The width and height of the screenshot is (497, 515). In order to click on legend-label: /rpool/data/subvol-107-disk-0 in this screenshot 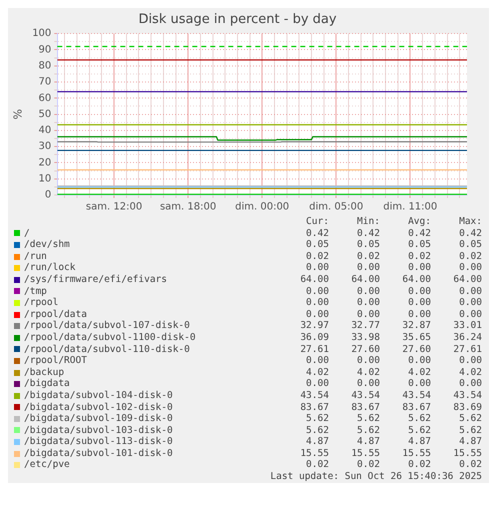, I will do `click(107, 326)`.